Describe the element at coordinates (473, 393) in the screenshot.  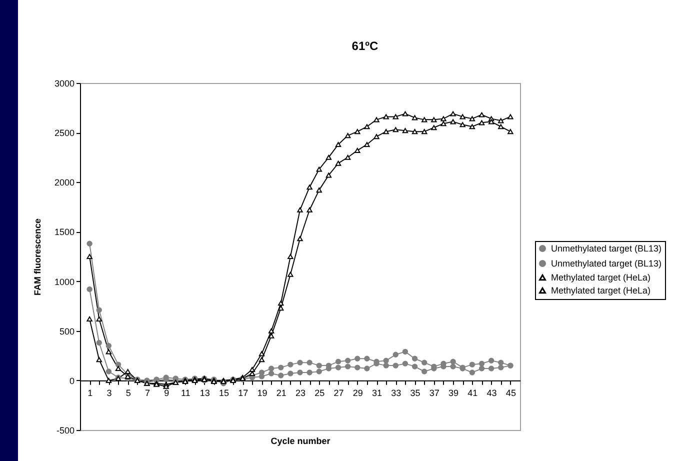
I see `x-tick-label: 41` at that location.